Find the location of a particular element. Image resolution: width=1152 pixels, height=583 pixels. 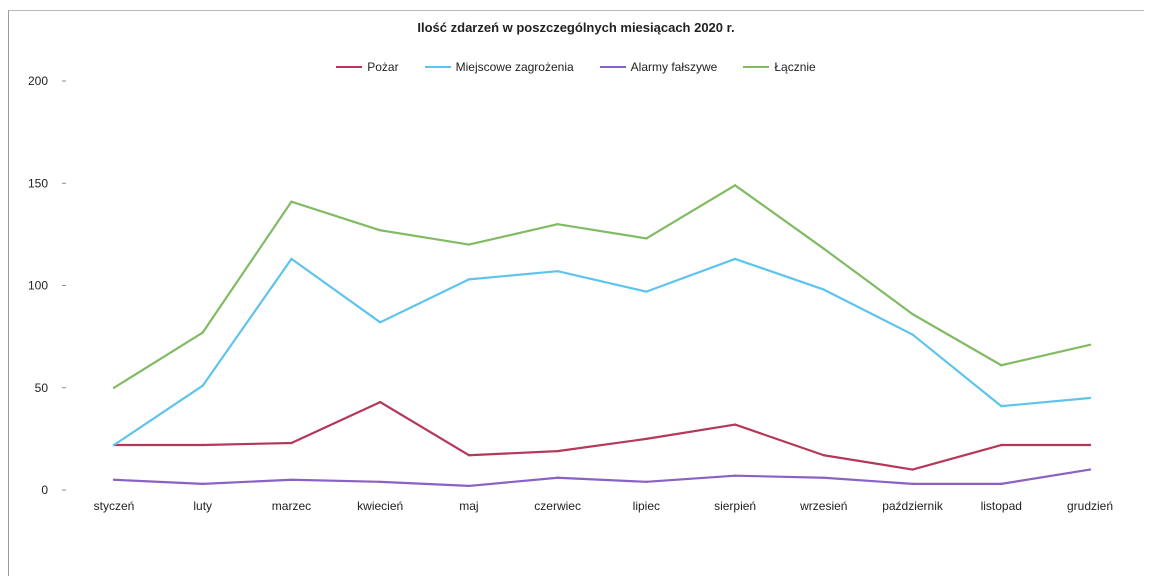

y-tick-label: 0 is located at coordinates (44, 490).